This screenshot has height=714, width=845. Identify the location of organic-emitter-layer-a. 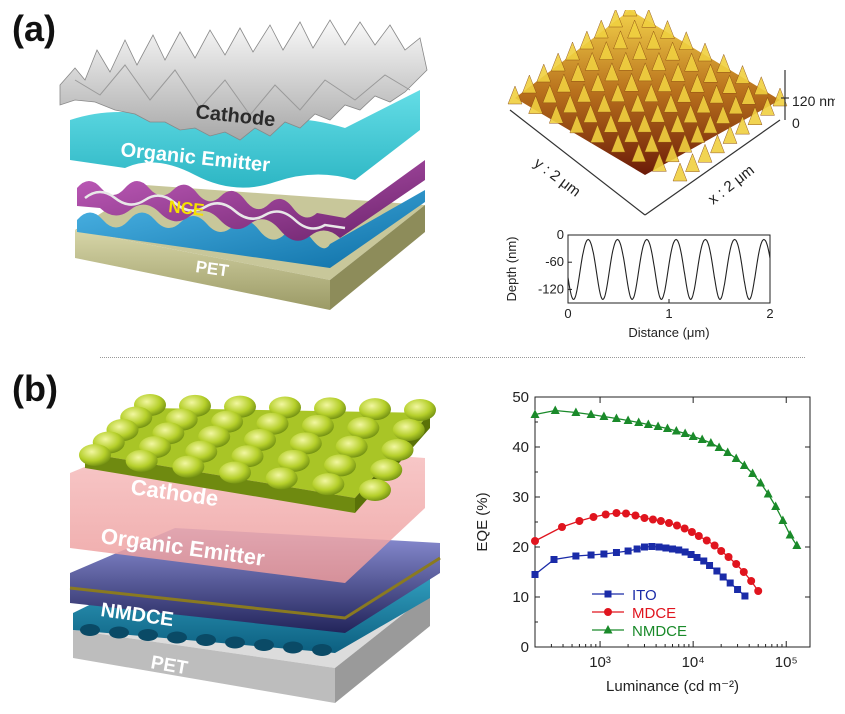
(245, 139).